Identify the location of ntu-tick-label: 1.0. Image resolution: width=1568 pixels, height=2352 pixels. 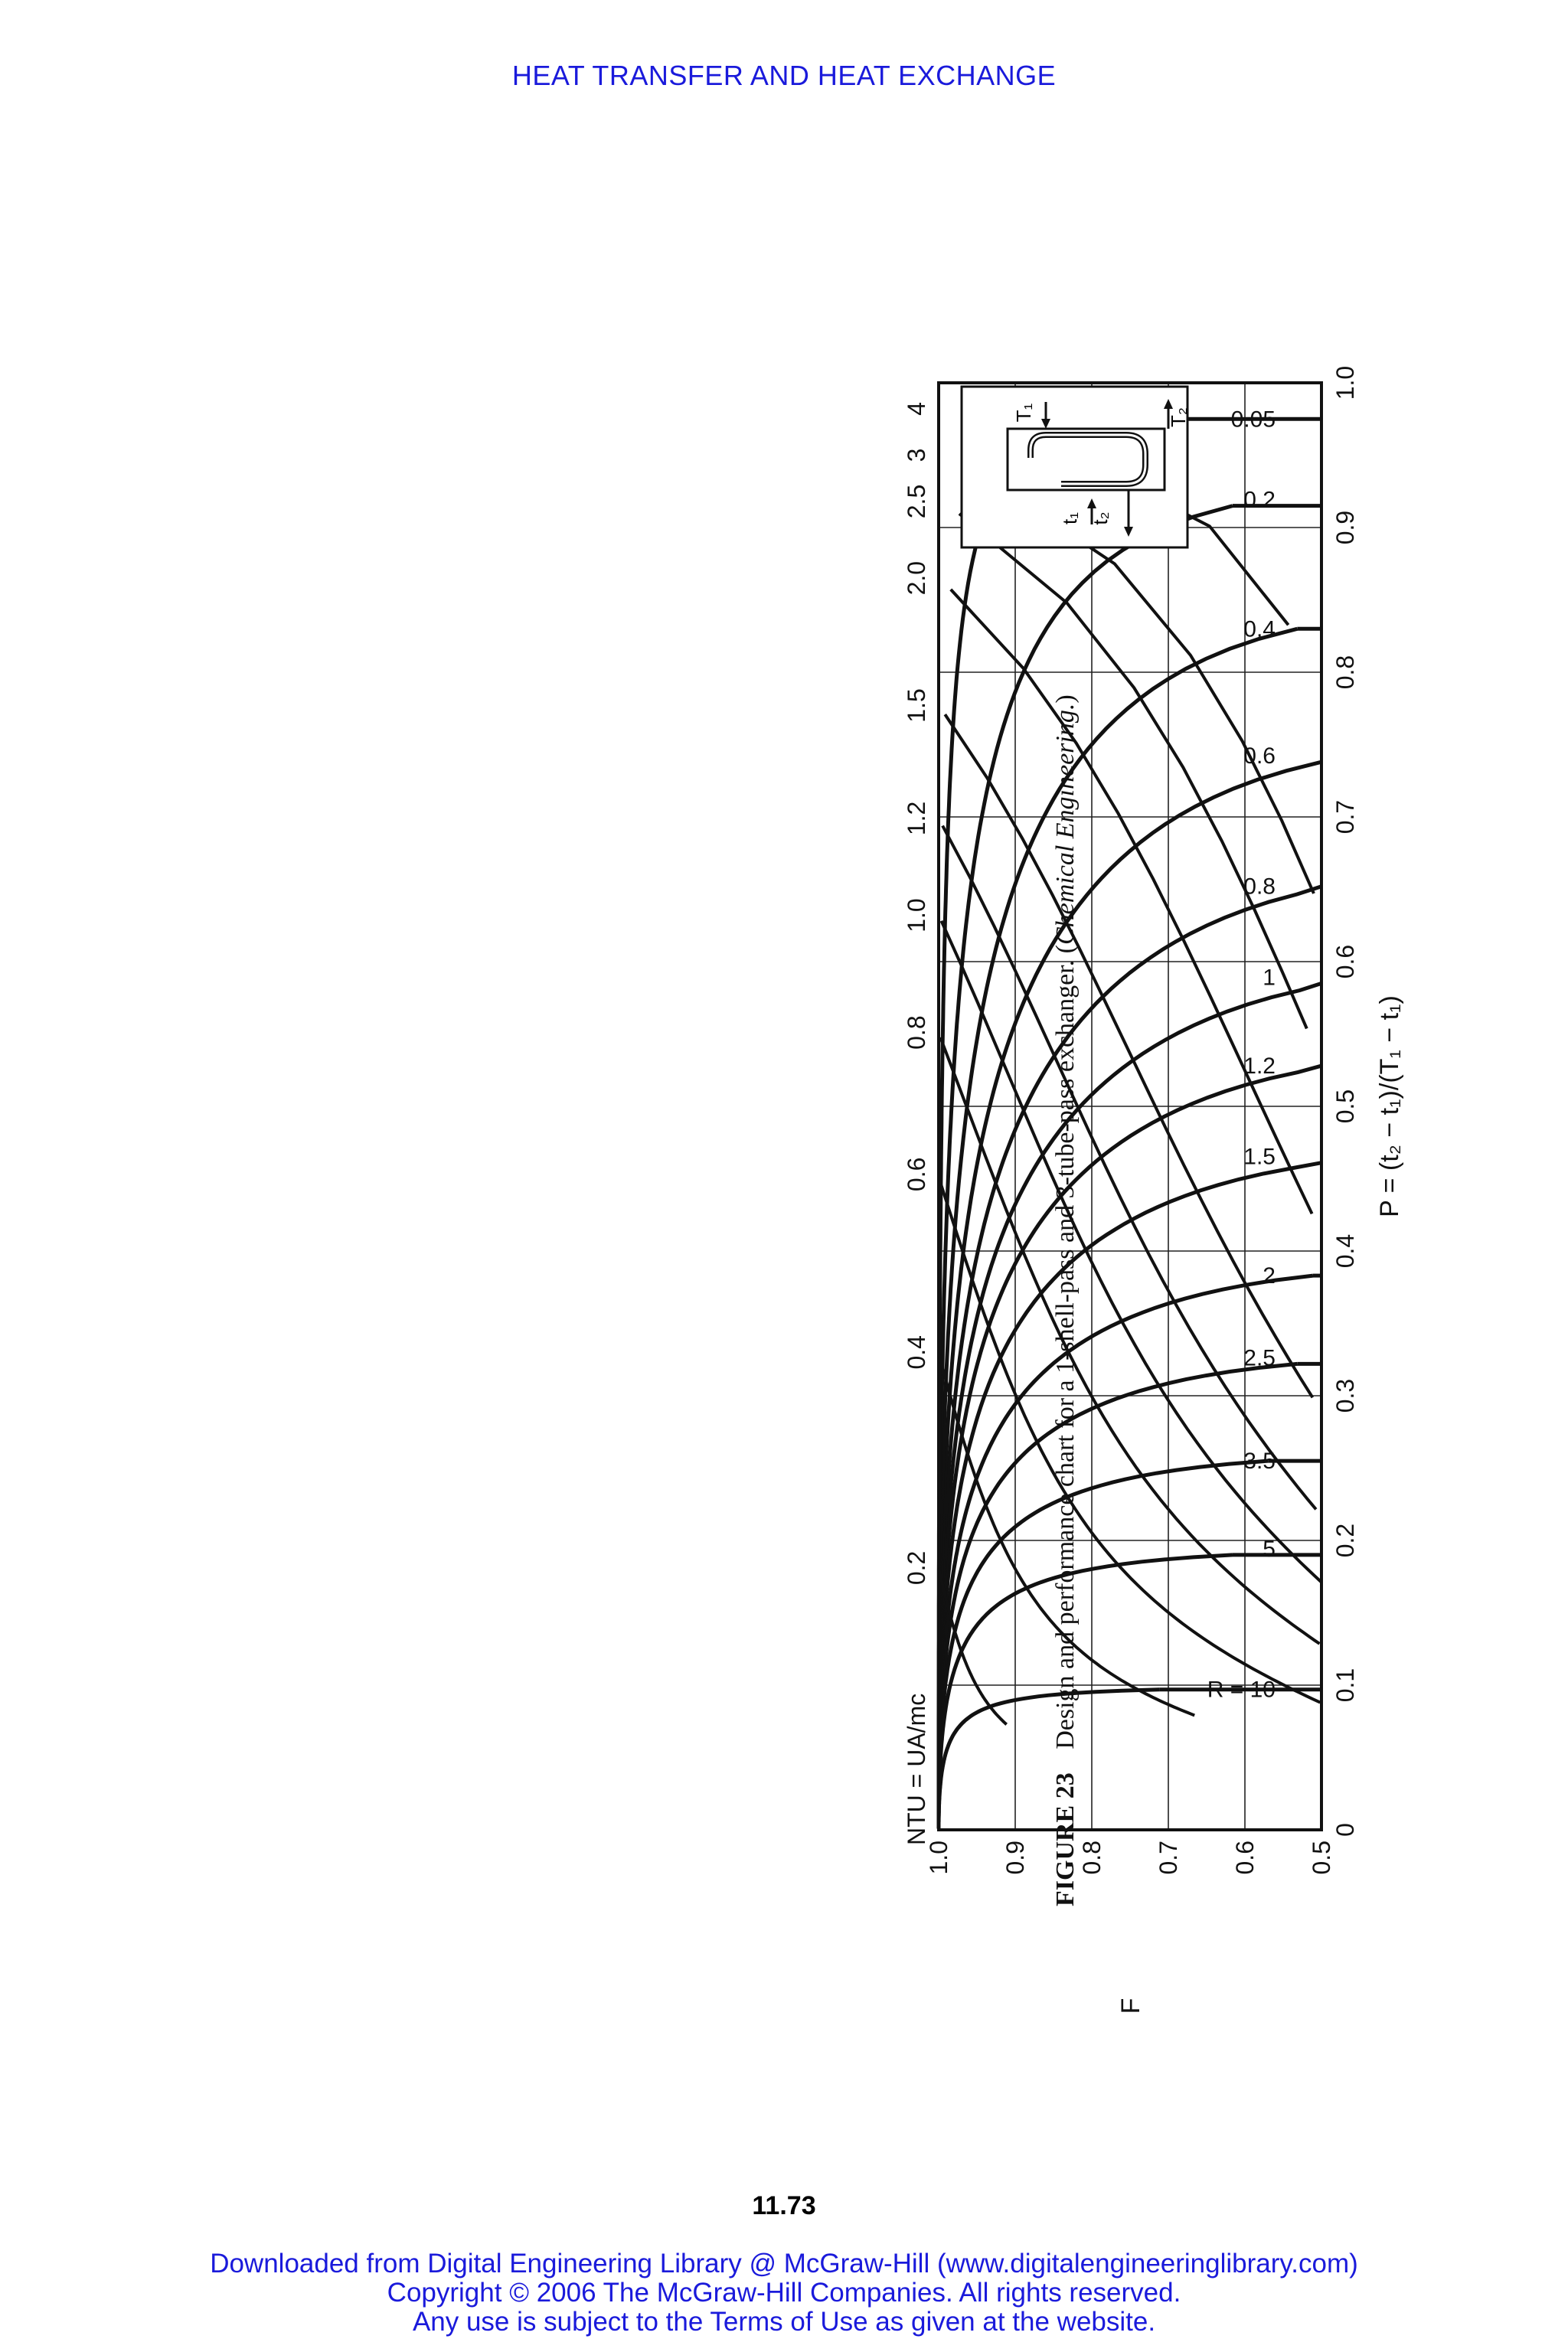
(916, 915).